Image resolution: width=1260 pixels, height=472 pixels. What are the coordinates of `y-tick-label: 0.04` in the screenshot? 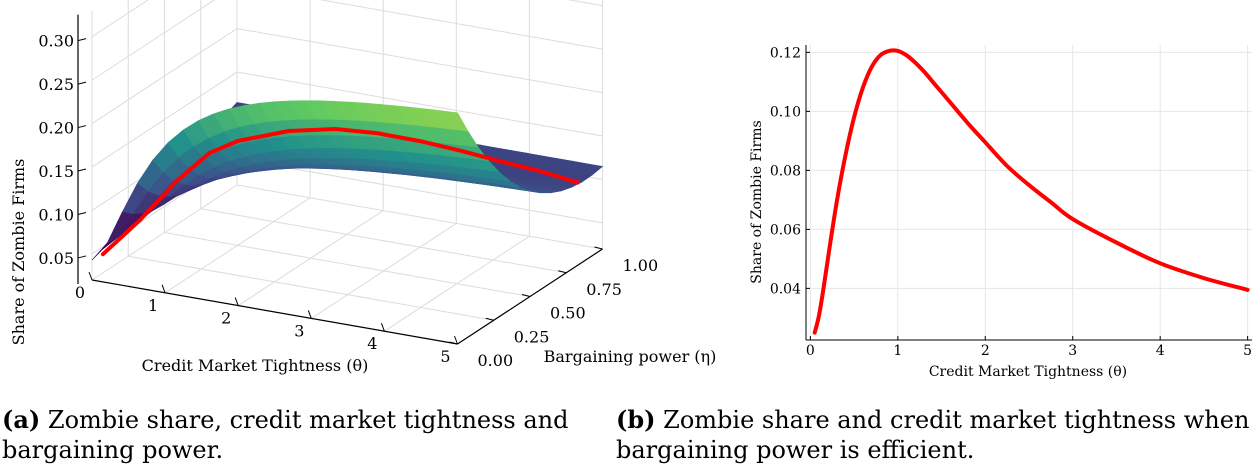 It's located at (785, 289).